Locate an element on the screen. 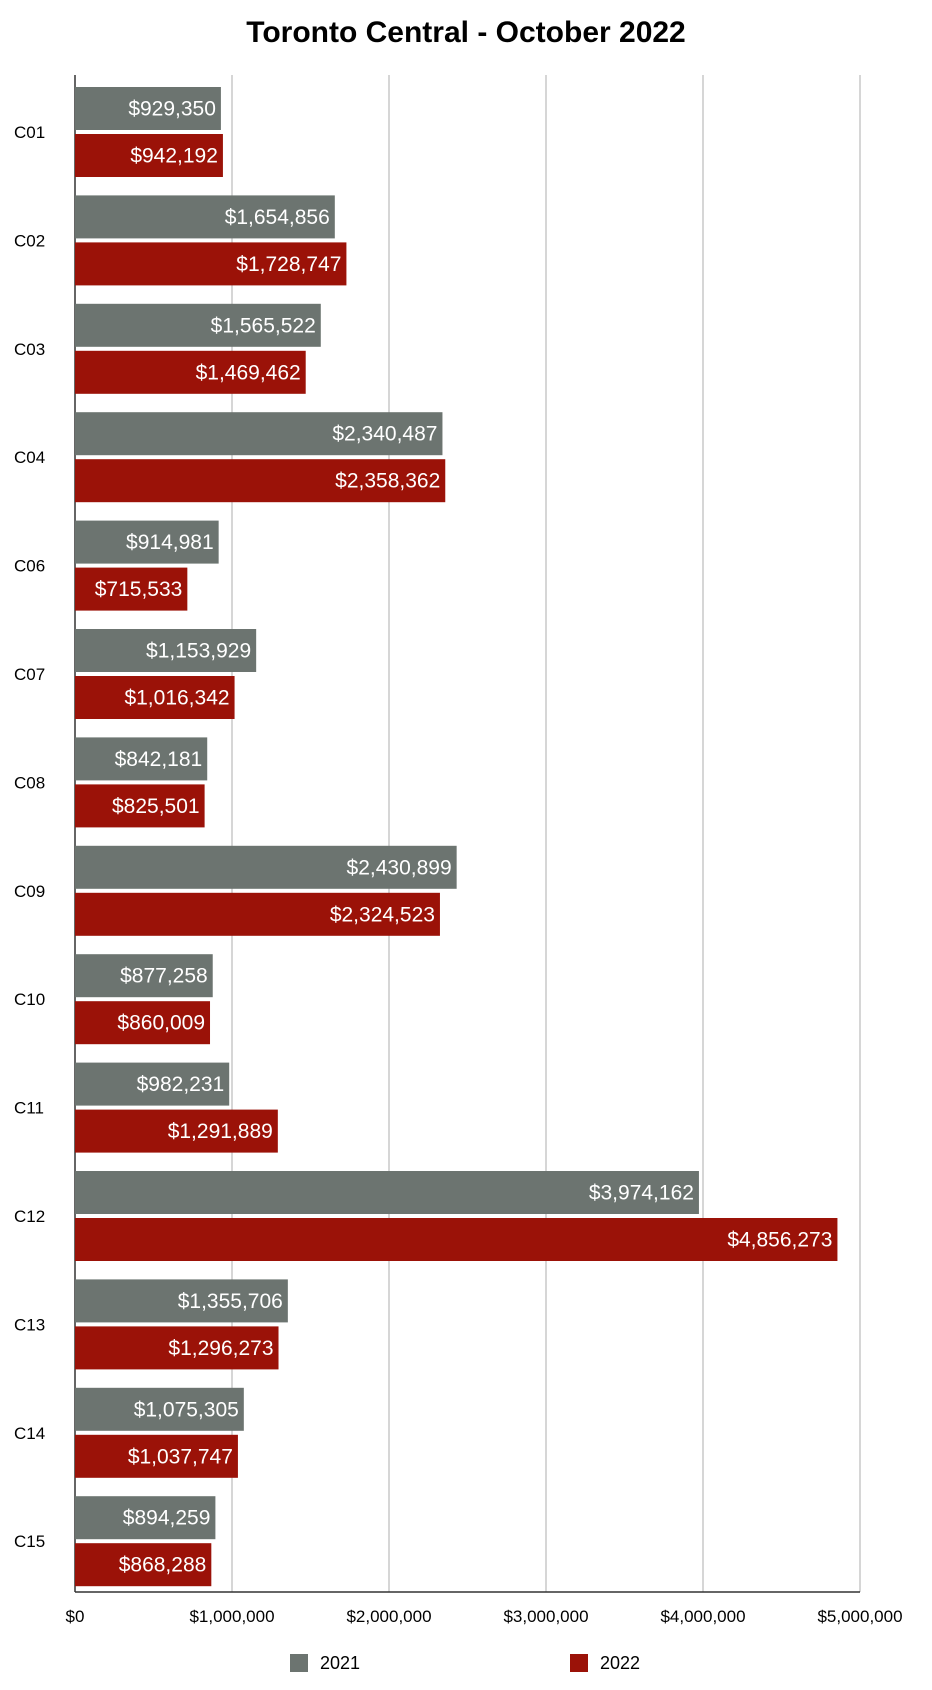 This screenshot has width=932, height=1690. category-label: C03 is located at coordinates (29, 349).